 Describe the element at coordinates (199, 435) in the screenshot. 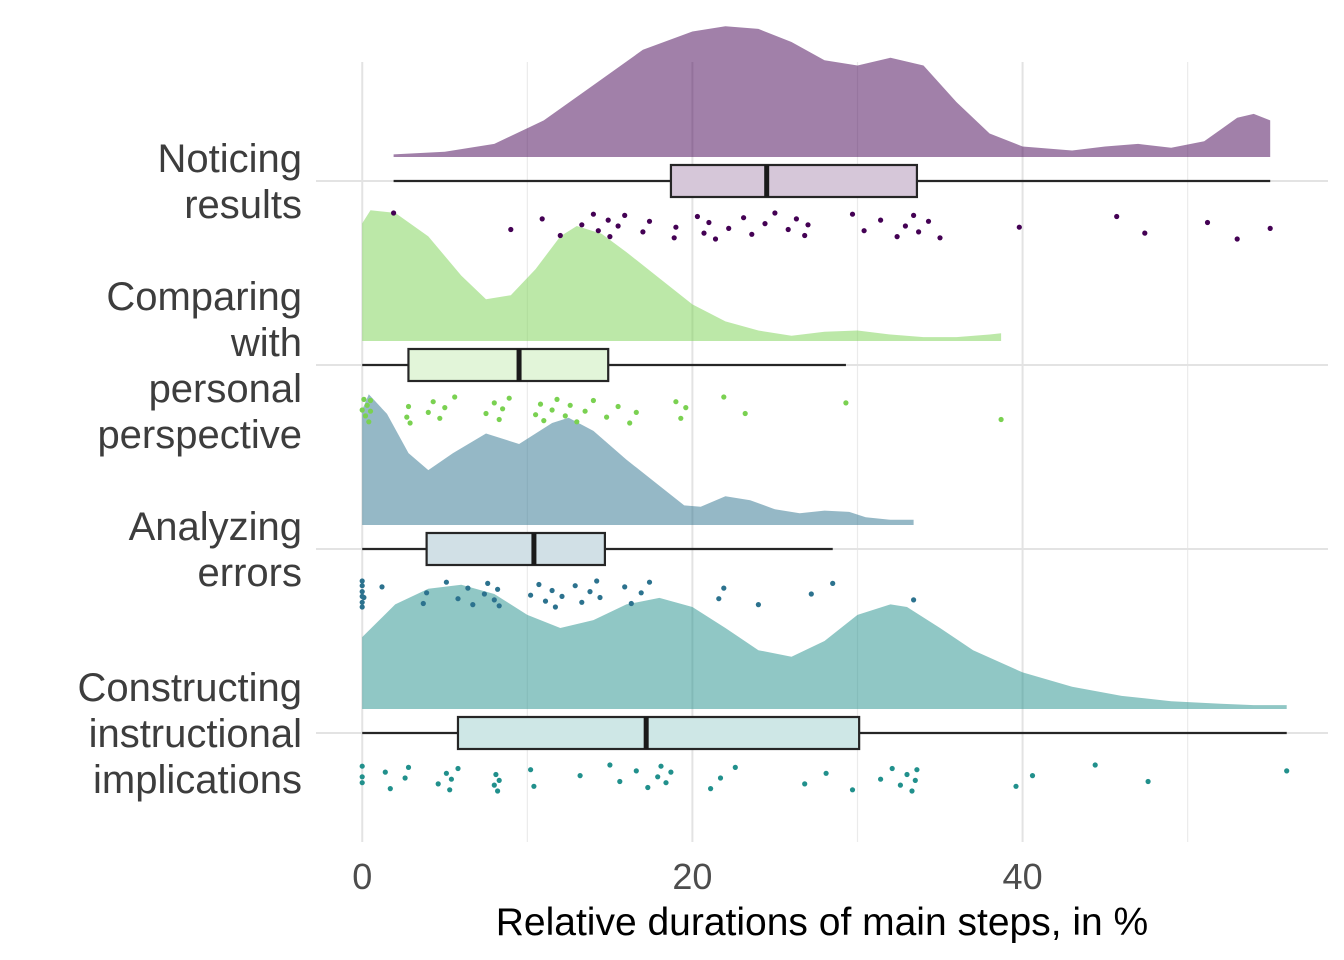

I see `y-label-1-line-3: perspective` at that location.